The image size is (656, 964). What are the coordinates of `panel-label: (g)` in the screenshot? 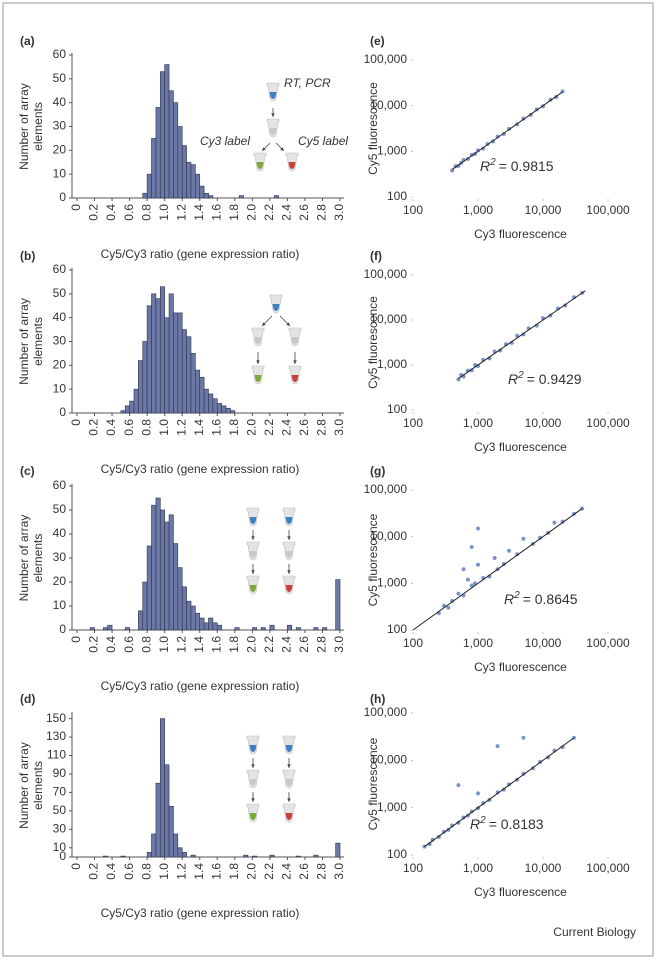 It's located at (377, 471).